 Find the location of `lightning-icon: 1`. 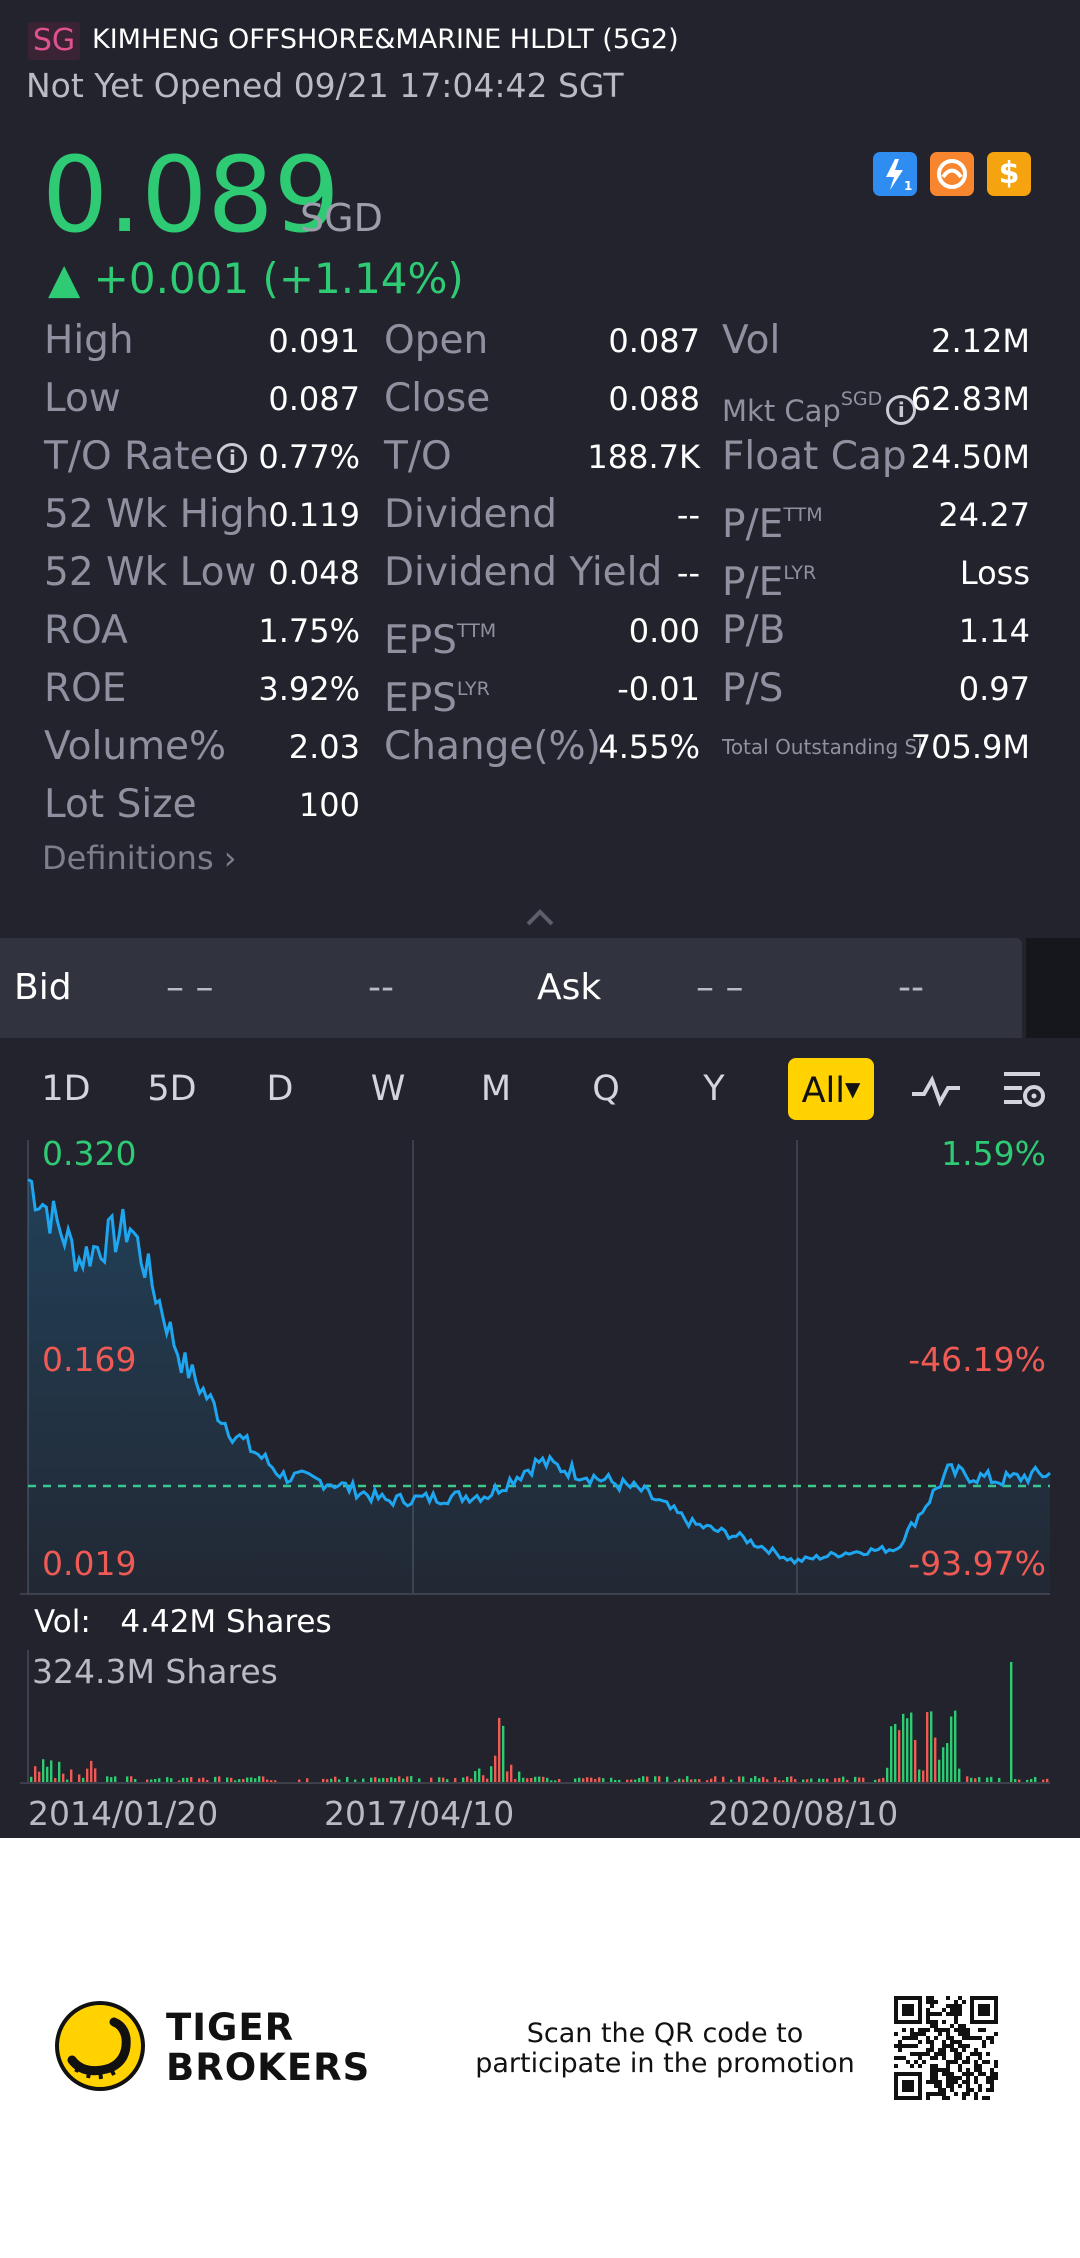

lightning-icon: 1 is located at coordinates (895, 174).